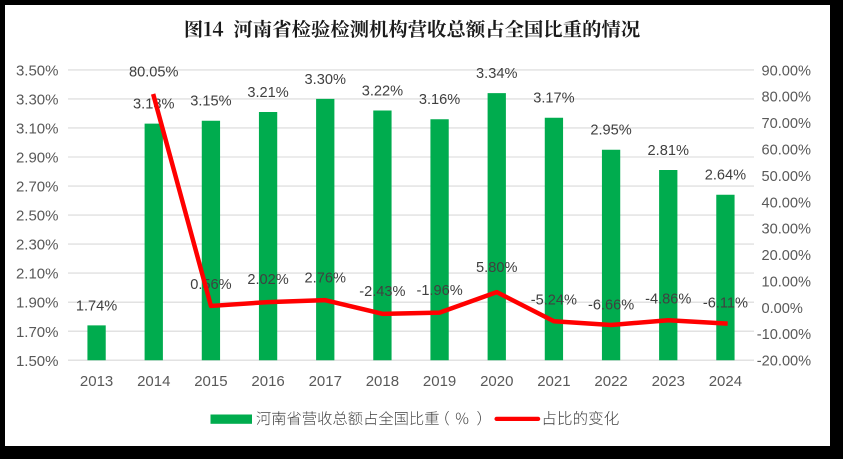  I want to click on svg-text: 2016, so click(267, 381).